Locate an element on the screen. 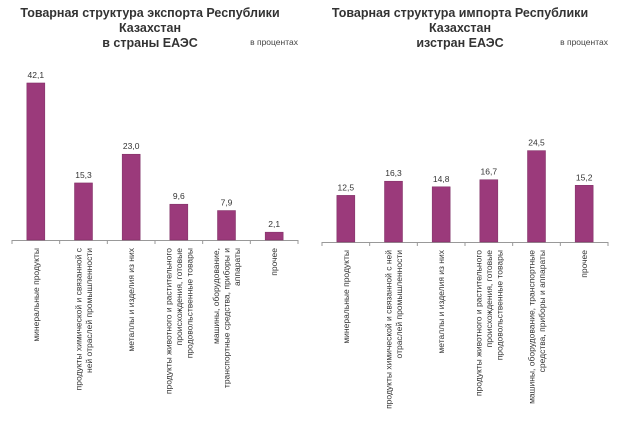 The image size is (620, 429). export-category-label-4-line-1: транспортные средства, приборы и is located at coordinates (227, 318).